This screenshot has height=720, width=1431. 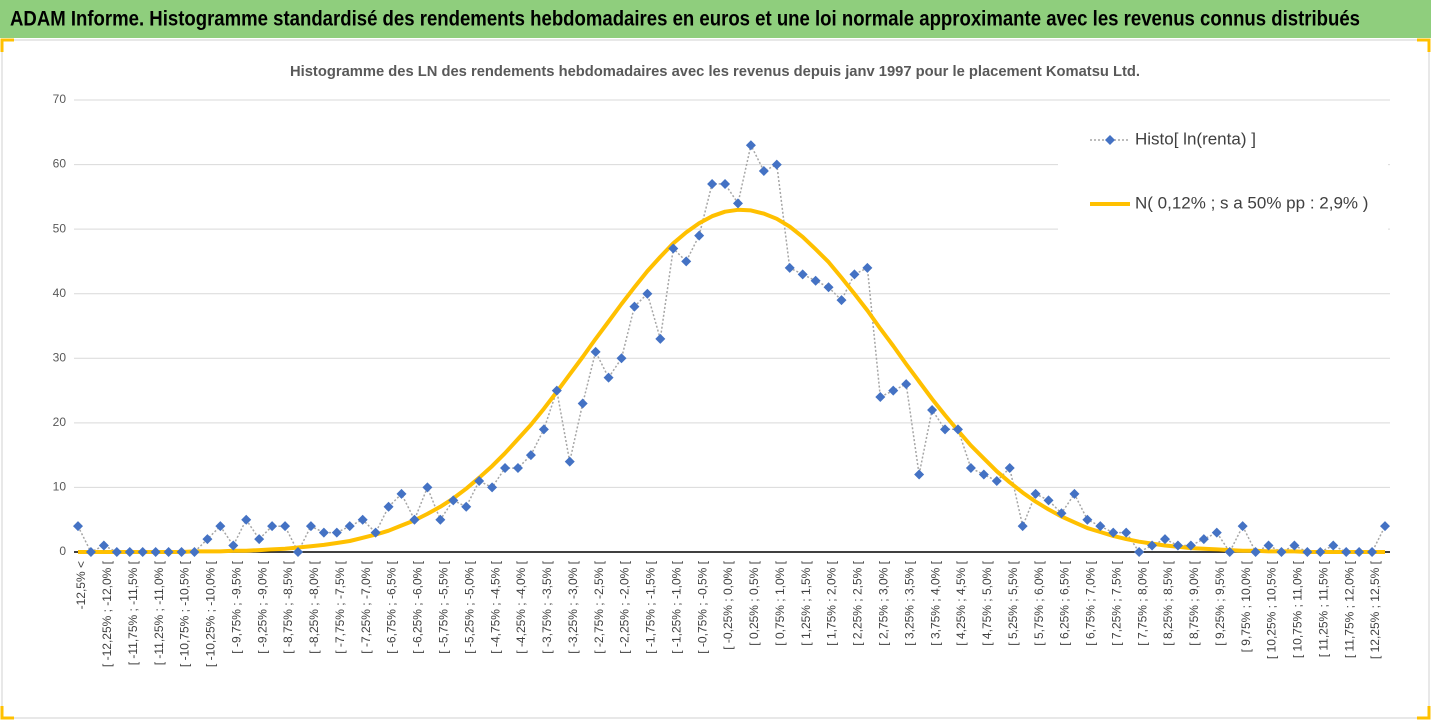 What do you see at coordinates (961, 602) in the screenshot?
I see `x-tick-label: [ 4,25% ; 4,5% [` at bounding box center [961, 602].